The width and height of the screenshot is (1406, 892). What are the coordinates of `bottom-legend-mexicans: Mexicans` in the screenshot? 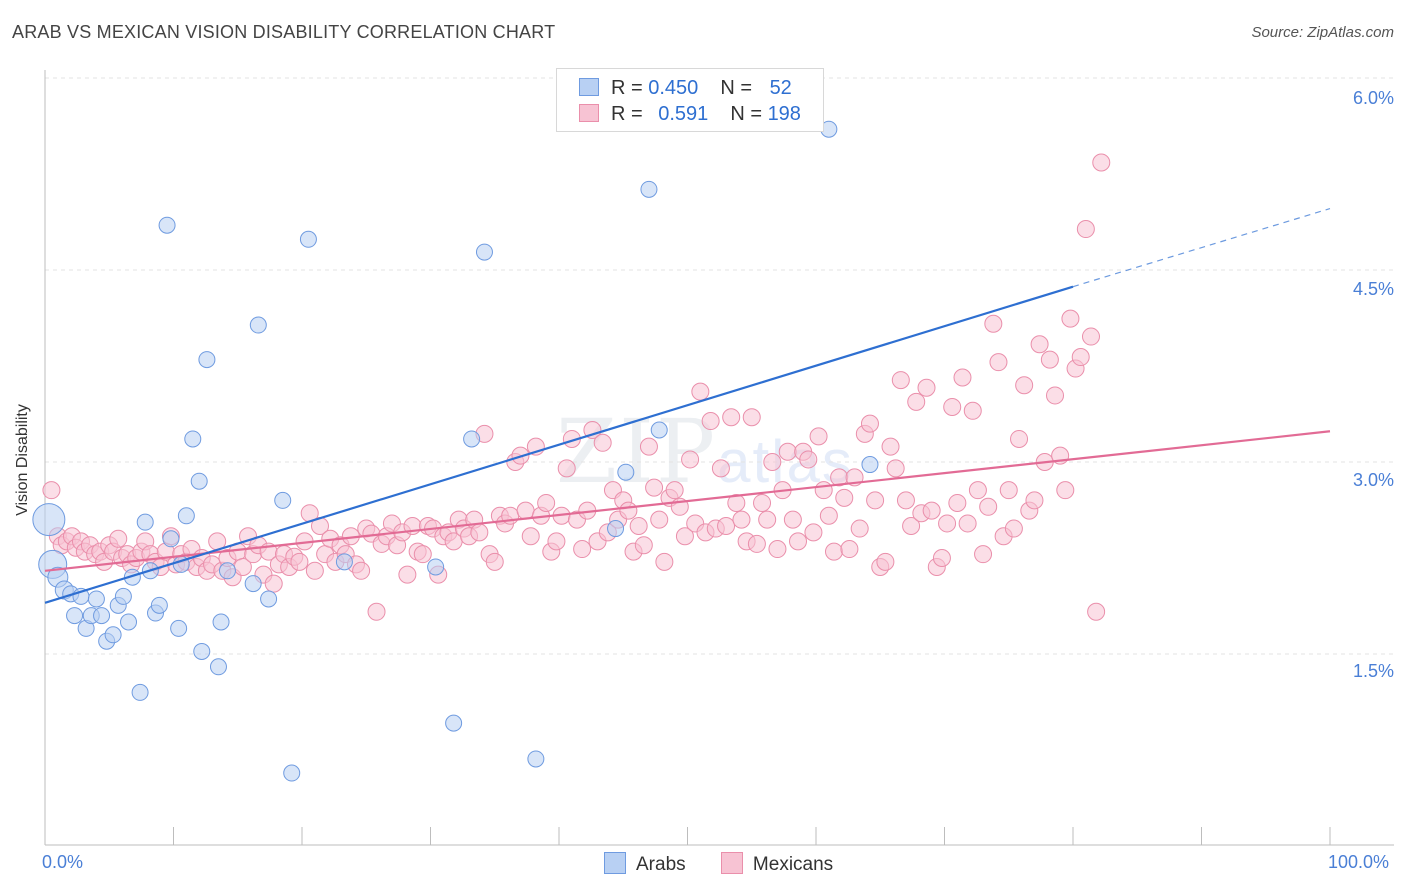 It's located at (777, 864).